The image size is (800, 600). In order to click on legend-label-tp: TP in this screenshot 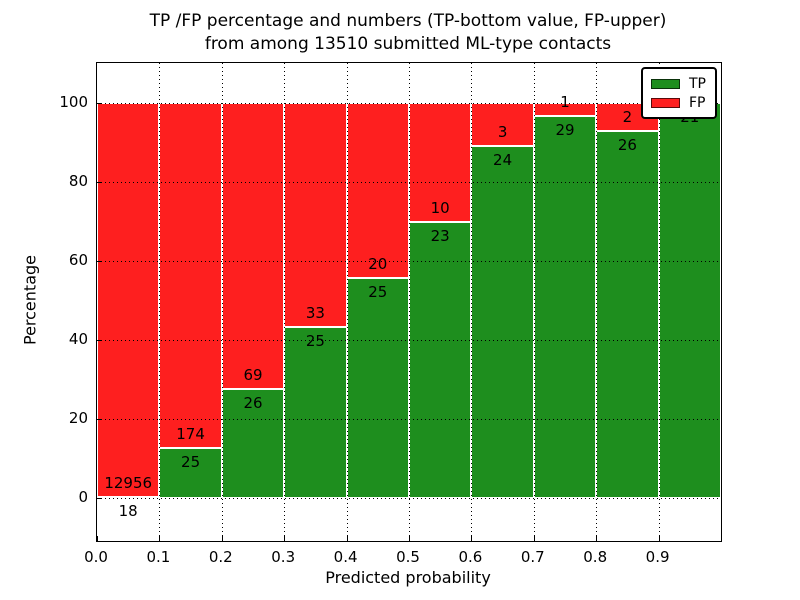, I will do `click(697, 83)`.